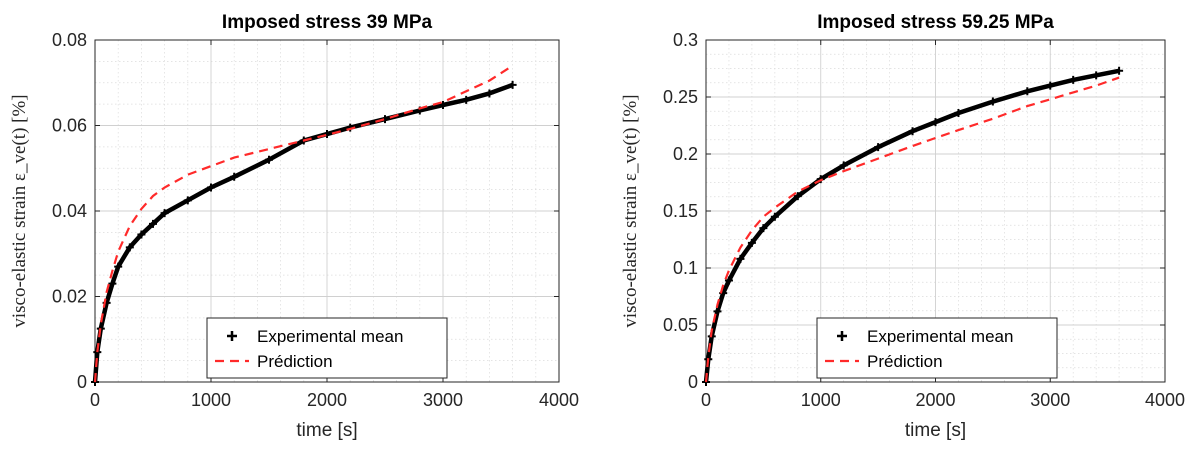 The height and width of the screenshot is (457, 1197). What do you see at coordinates (69, 297) in the screenshot?
I see `y-tick-label: 0.02` at bounding box center [69, 297].